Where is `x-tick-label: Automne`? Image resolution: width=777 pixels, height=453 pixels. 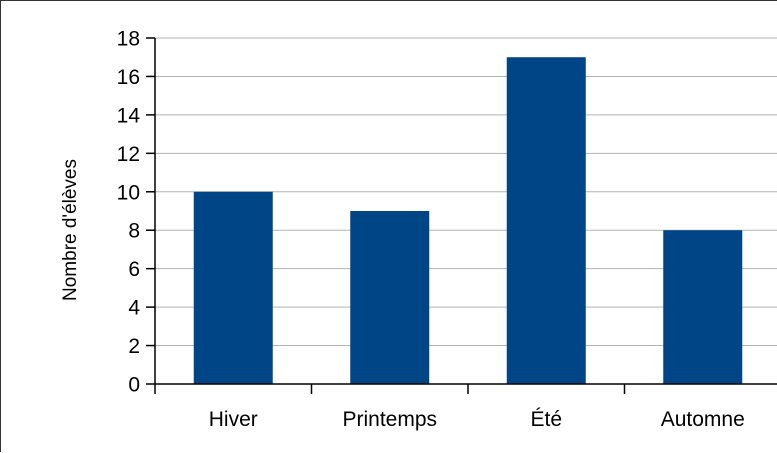 x-tick-label: Automne is located at coordinates (703, 419).